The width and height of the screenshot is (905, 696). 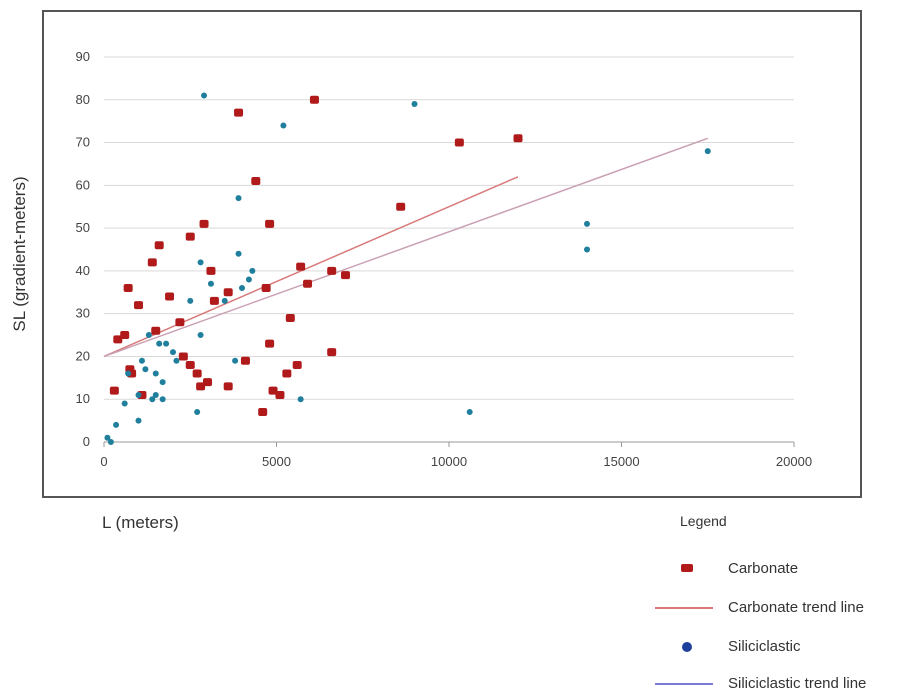 What do you see at coordinates (763, 568) in the screenshot?
I see `legend-label: Carbonate` at bounding box center [763, 568].